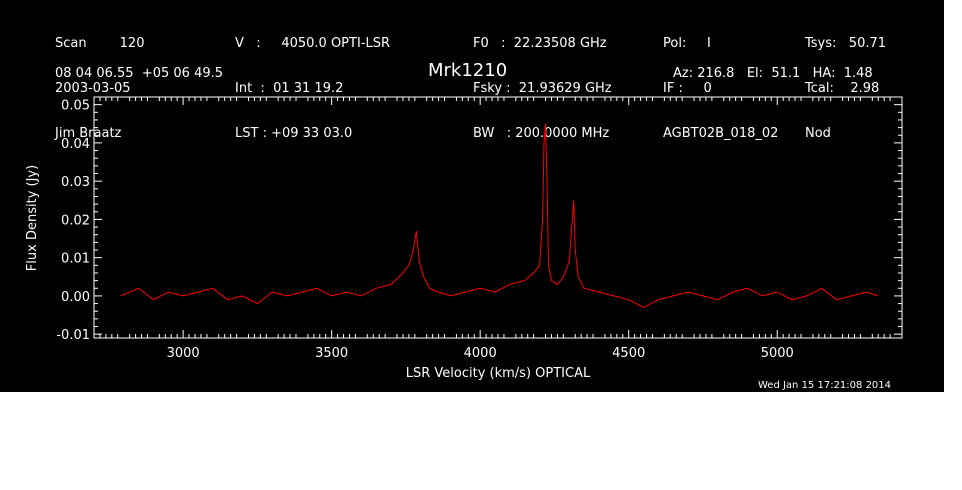  What do you see at coordinates (498, 373) in the screenshot?
I see `x-axis-label: LSR Velocity (km/s) OPTICAL` at bounding box center [498, 373].